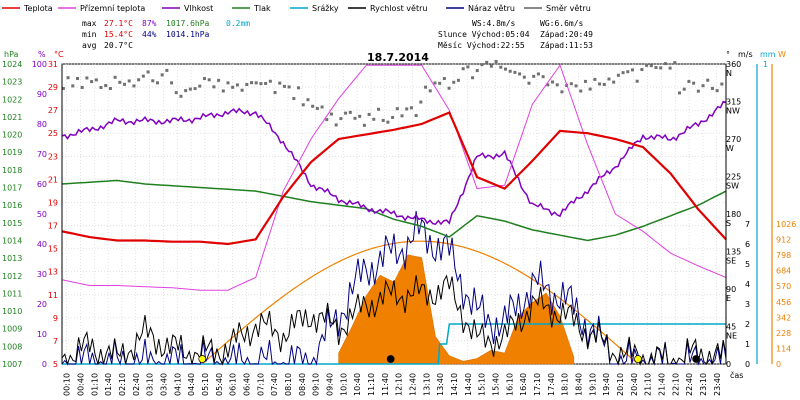 The width and height of the screenshot is (800, 400). What do you see at coordinates (42, 244) in the screenshot?
I see `humidity-tick-label: 40` at bounding box center [42, 244].